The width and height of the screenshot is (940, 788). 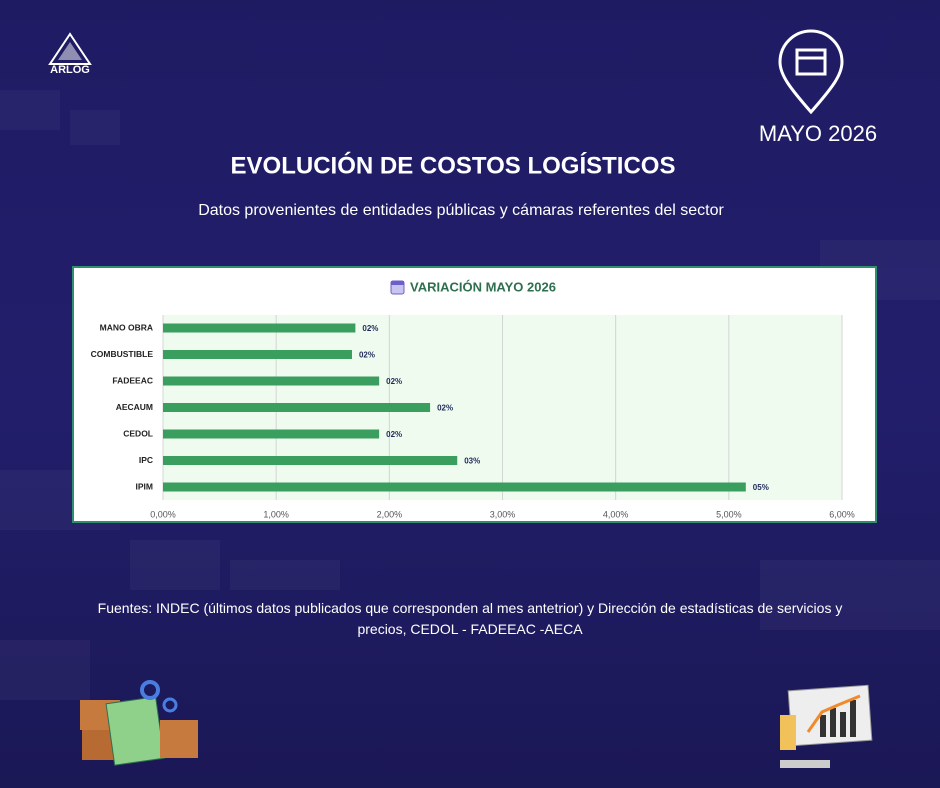 What do you see at coordinates (134, 407) in the screenshot?
I see `y-tick-label: AECAUM` at bounding box center [134, 407].